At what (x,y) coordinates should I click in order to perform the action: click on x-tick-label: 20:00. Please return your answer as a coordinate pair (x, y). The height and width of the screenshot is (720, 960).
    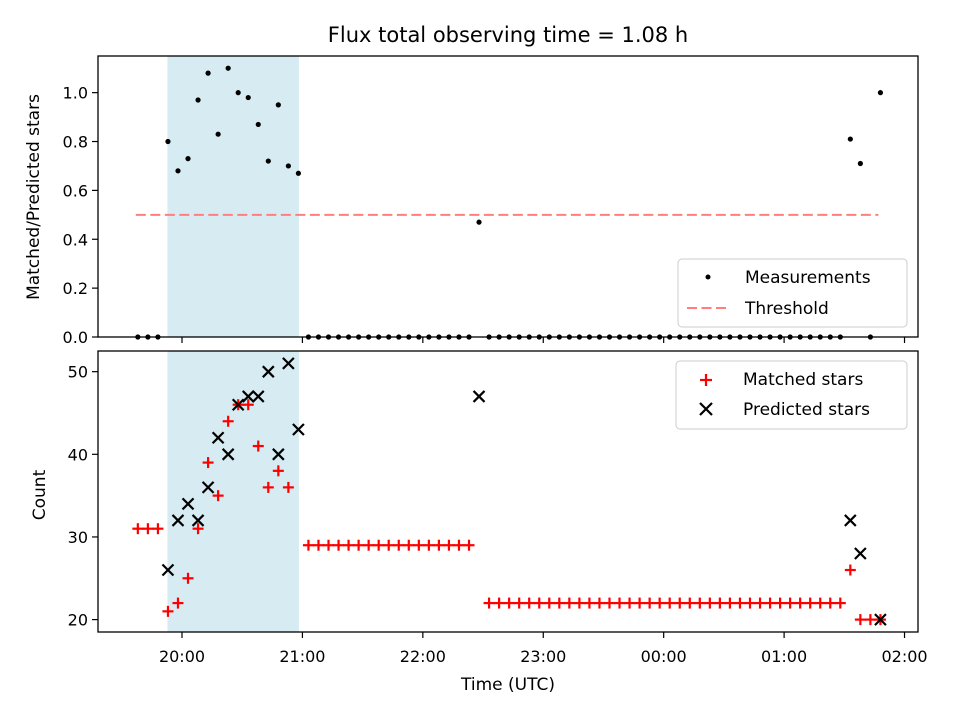
    Looking at the image, I should click on (182, 656).